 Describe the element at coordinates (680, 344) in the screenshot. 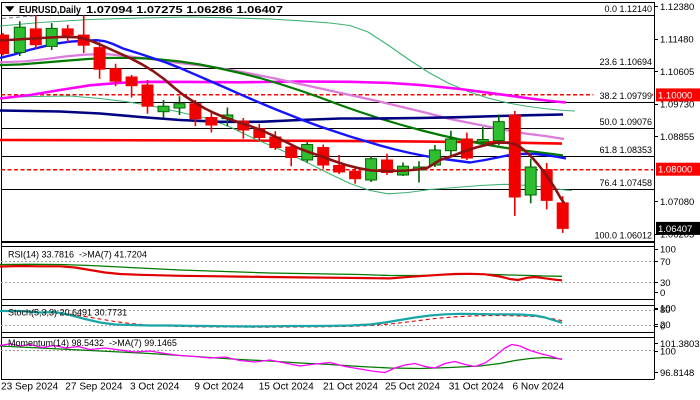

I see `svg-text: 101.3803` at that location.